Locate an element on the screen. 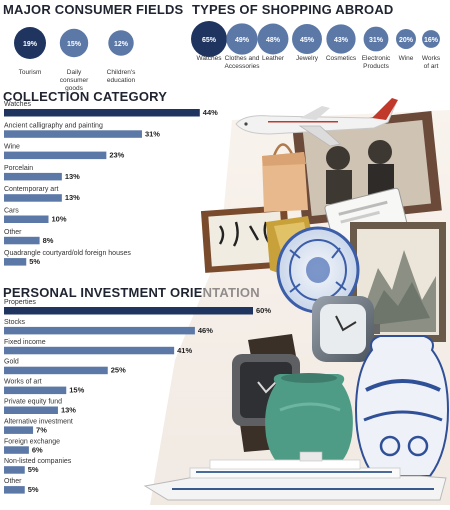 Image resolution: width=450 pixels, height=510 pixels. bubble-category-label: goods is located at coordinates (74, 88).